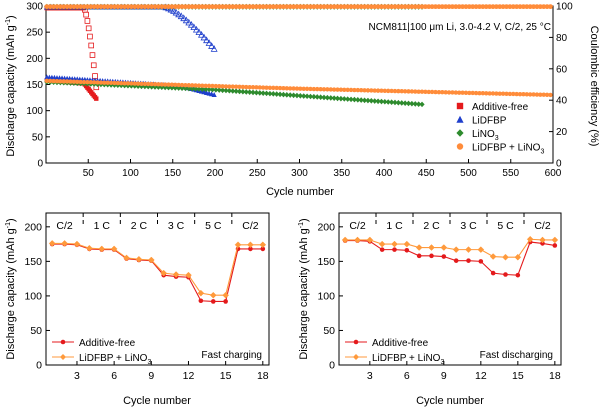  What do you see at coordinates (107, 343) in the screenshot?
I see `legend-label: Additive-free` at bounding box center [107, 343].